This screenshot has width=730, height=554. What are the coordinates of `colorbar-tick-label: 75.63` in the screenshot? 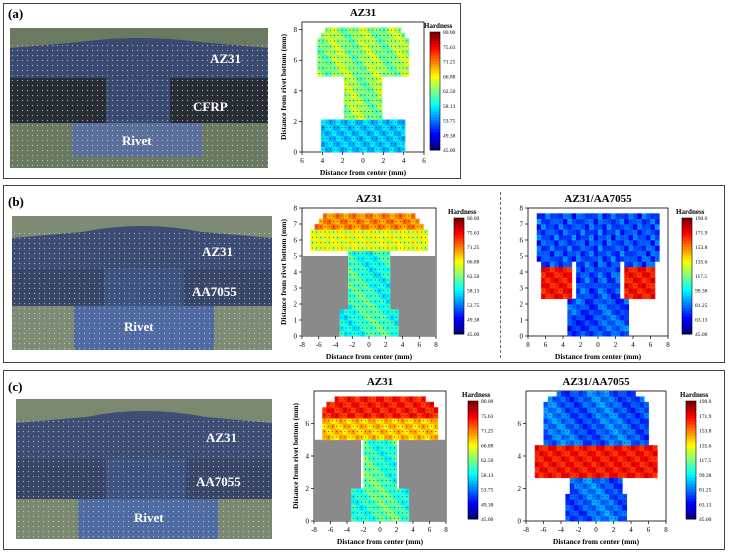 It's located at (449, 48).